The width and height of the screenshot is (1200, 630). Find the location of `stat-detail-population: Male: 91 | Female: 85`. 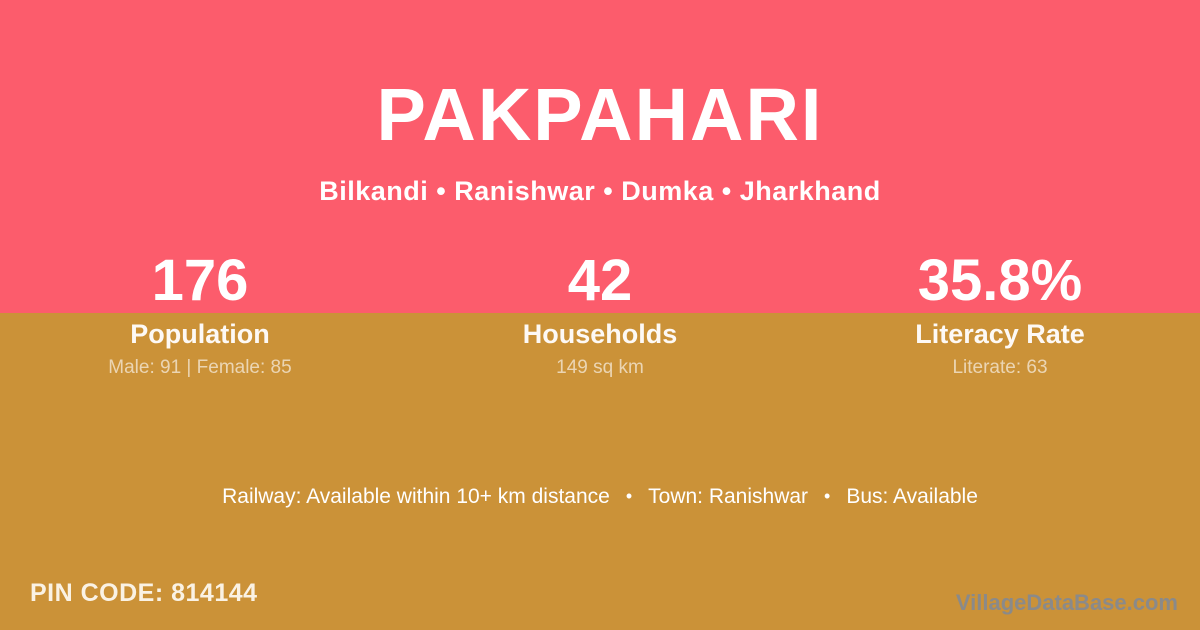

stat-detail-population: Male: 91 | Female: 85 is located at coordinates (200, 368).